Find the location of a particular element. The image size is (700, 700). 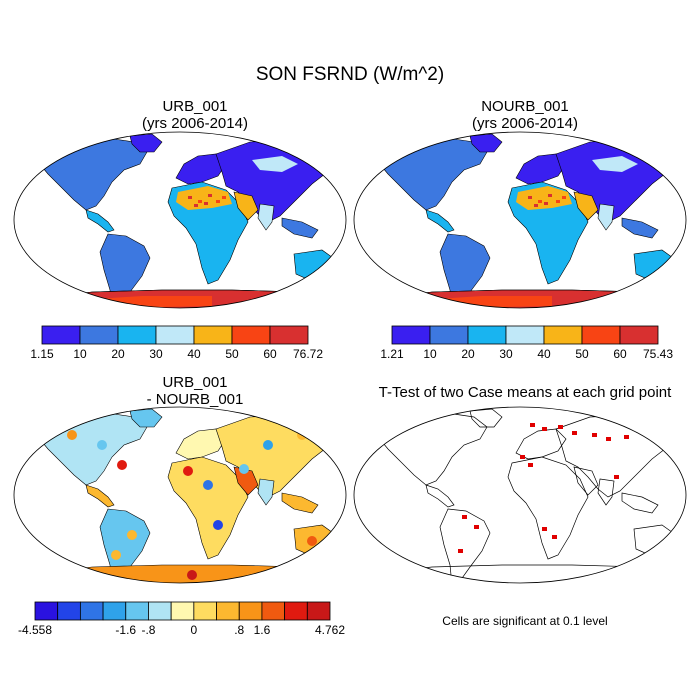

colorbar-label: 75.43 is located at coordinates (658, 354).